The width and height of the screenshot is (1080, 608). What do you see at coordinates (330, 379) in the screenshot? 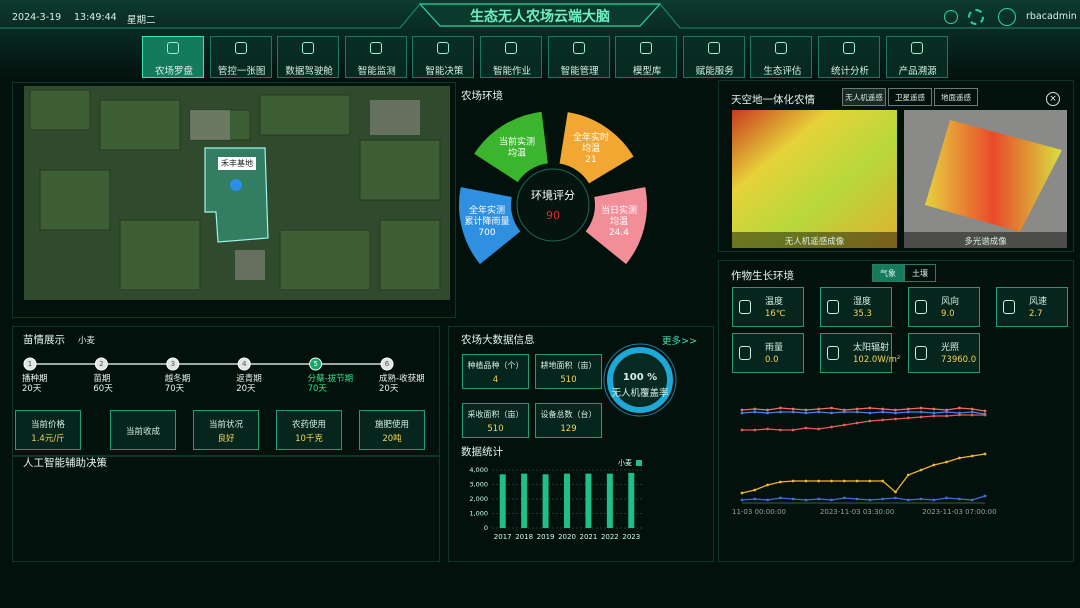
I see `stage-name: 分蘖-拔节期` at bounding box center [330, 379].